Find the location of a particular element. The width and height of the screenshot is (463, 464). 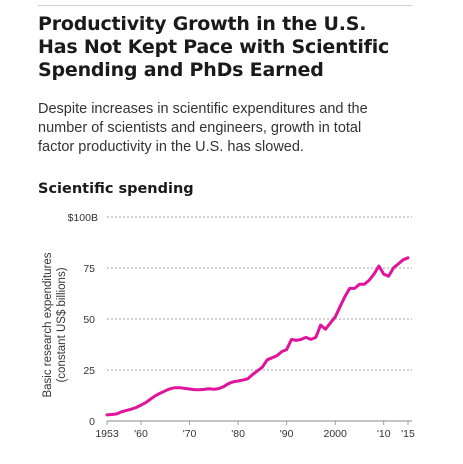

title-line: Productivity Growth in the U.S. is located at coordinates (202, 24).